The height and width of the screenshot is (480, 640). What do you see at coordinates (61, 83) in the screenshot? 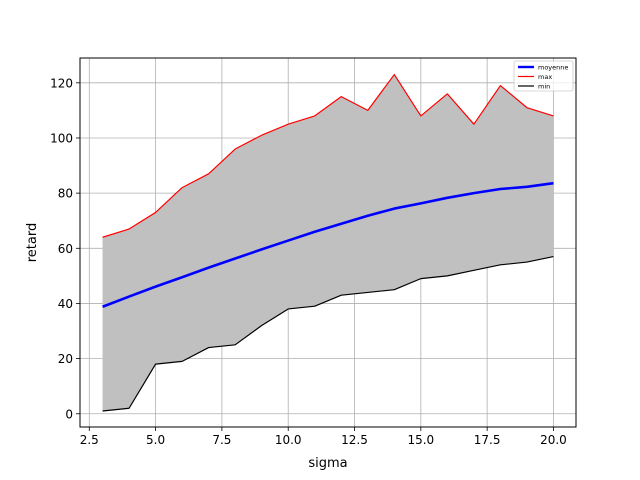
I see `y-tick-label: 120` at bounding box center [61, 83].